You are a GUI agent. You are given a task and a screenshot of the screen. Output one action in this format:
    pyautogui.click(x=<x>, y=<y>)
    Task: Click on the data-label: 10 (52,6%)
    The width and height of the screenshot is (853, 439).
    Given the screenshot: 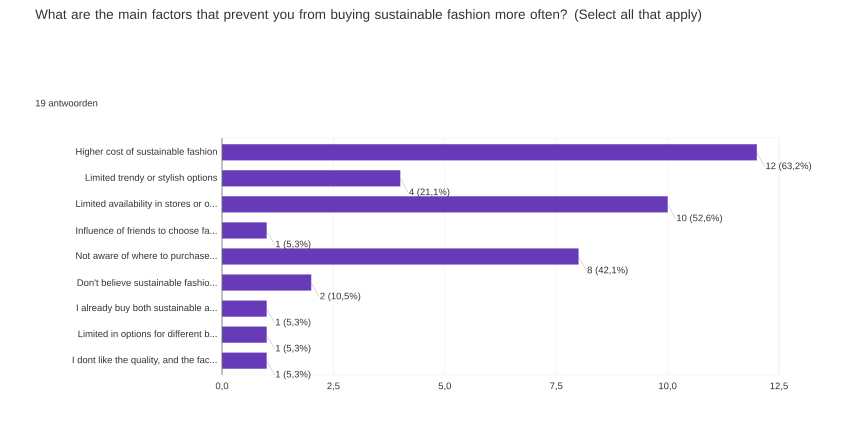 What is the action you would take?
    pyautogui.click(x=699, y=219)
    